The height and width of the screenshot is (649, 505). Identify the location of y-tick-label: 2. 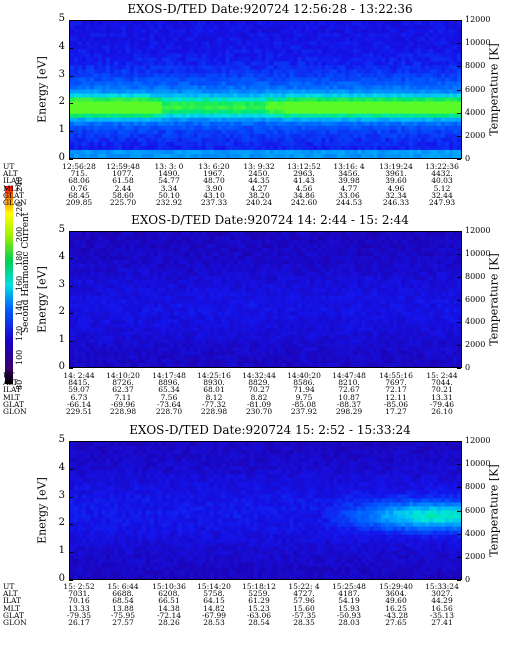
(61, 102).